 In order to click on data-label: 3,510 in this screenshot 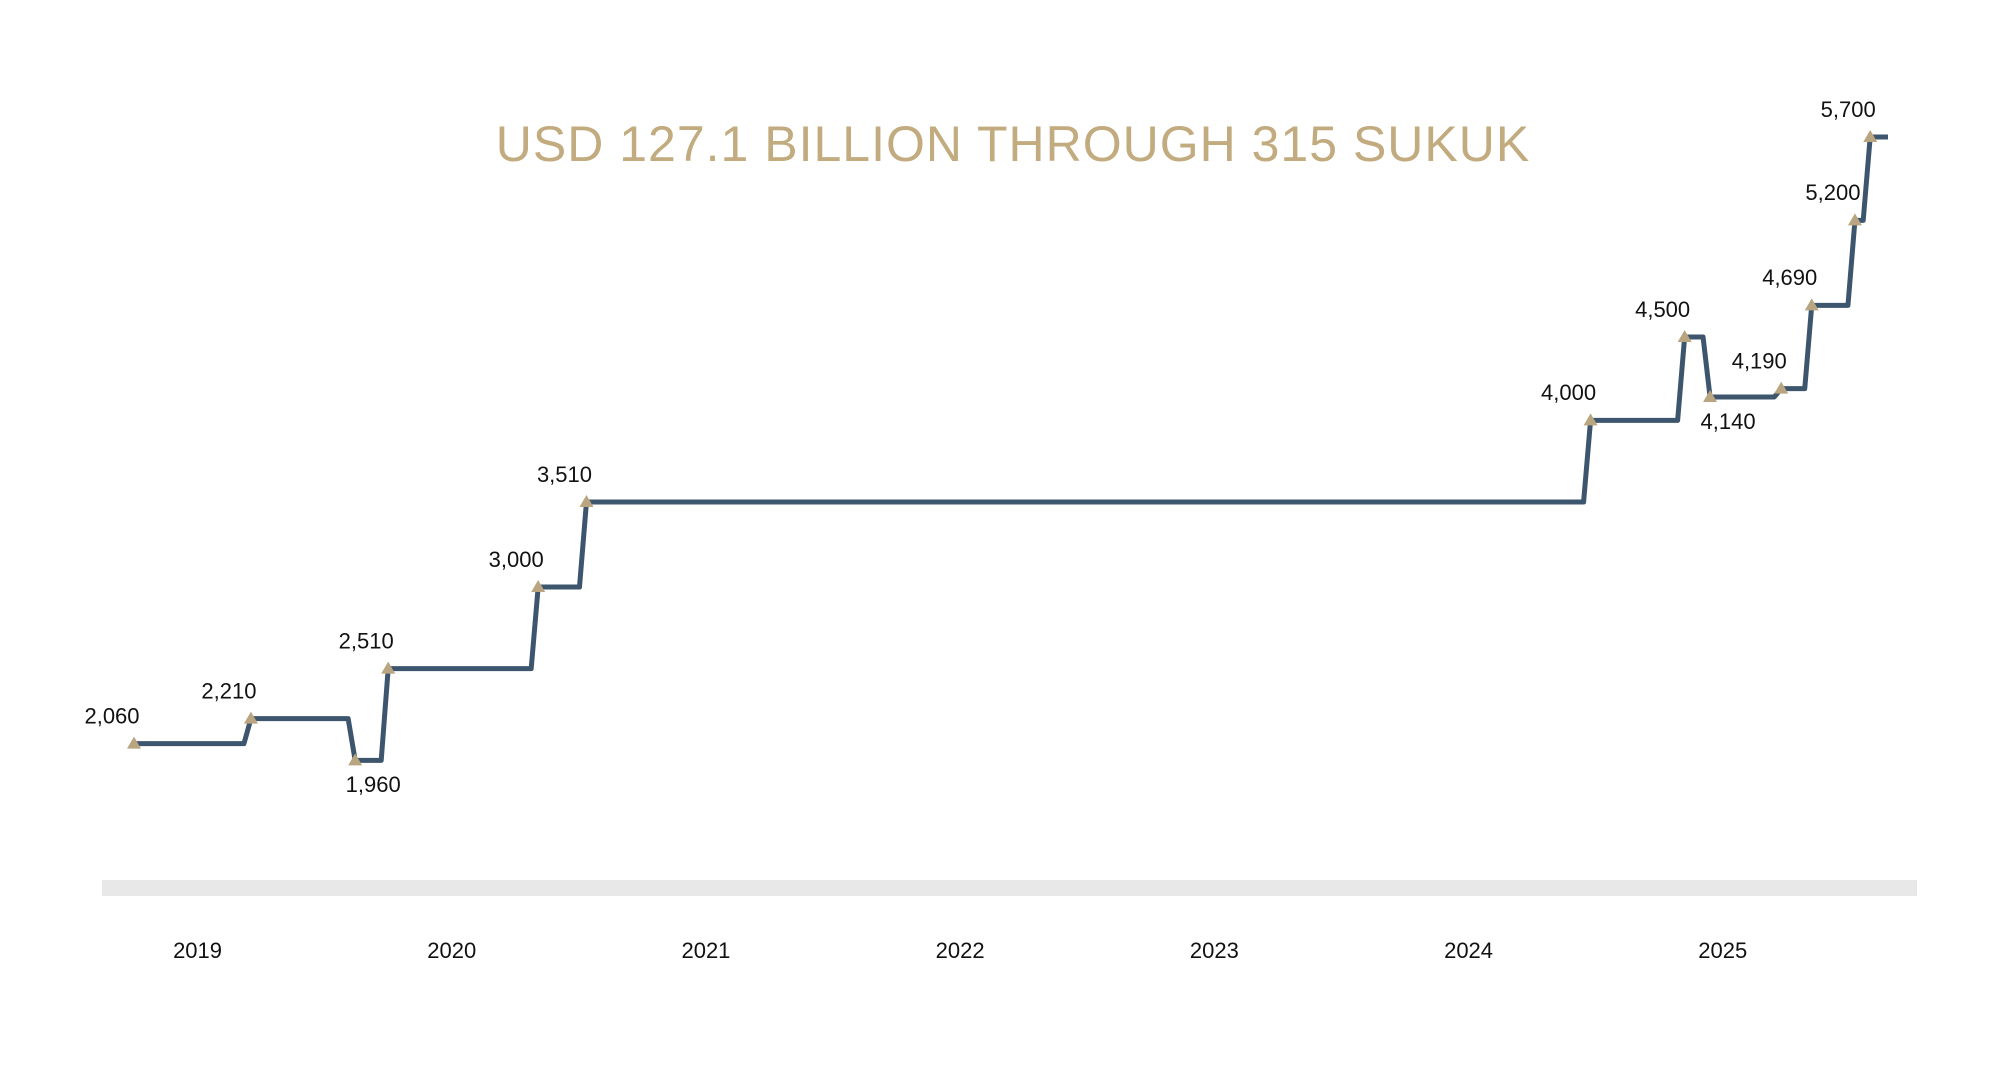, I will do `click(564, 474)`.